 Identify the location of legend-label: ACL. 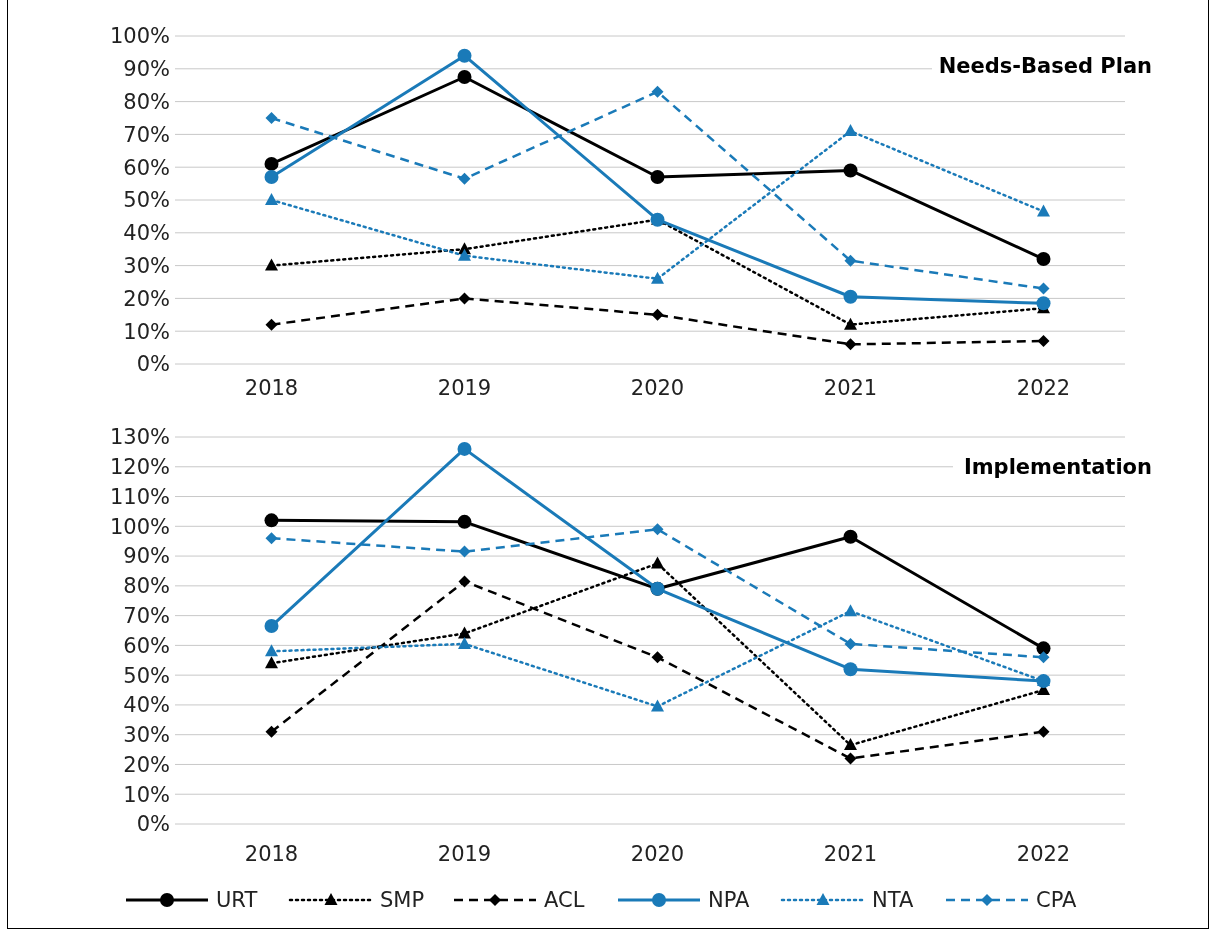
(564, 900).